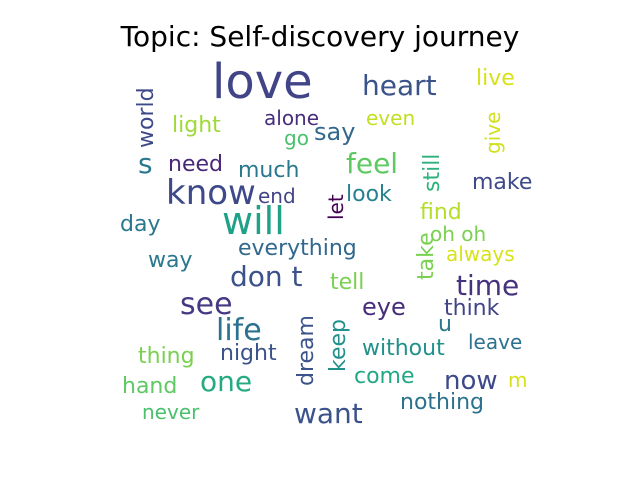 The image size is (640, 480). I want to click on word-cloud-word: go, so click(296, 138).